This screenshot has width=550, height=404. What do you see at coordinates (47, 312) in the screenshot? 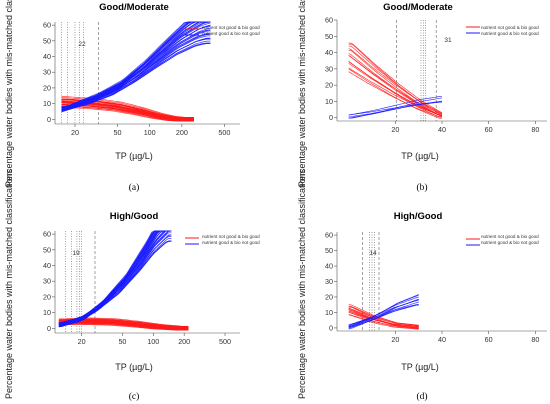
I see `panel-c-ytick-label: 10` at bounding box center [47, 312].